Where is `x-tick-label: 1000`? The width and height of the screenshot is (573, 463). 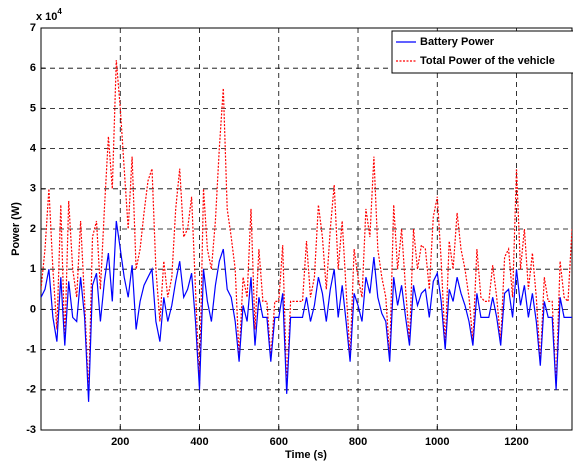 x-tick-label: 1000 is located at coordinates (437, 442).